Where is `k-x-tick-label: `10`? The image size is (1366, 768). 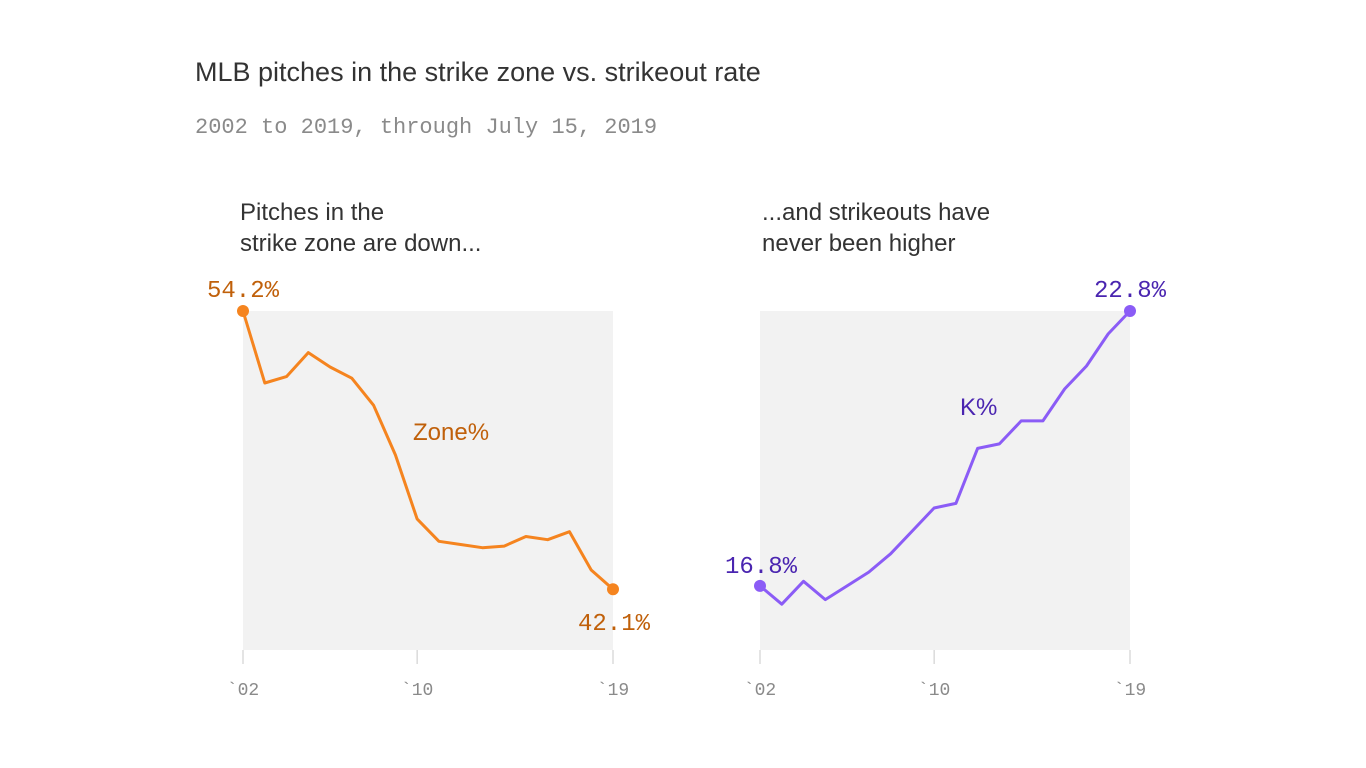 k-x-tick-label: `10 is located at coordinates (934, 691).